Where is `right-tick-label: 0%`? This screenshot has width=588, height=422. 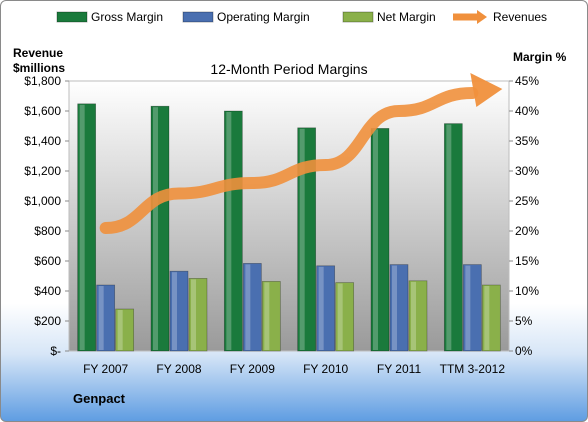 right-tick-label: 0% is located at coordinates (524, 351).